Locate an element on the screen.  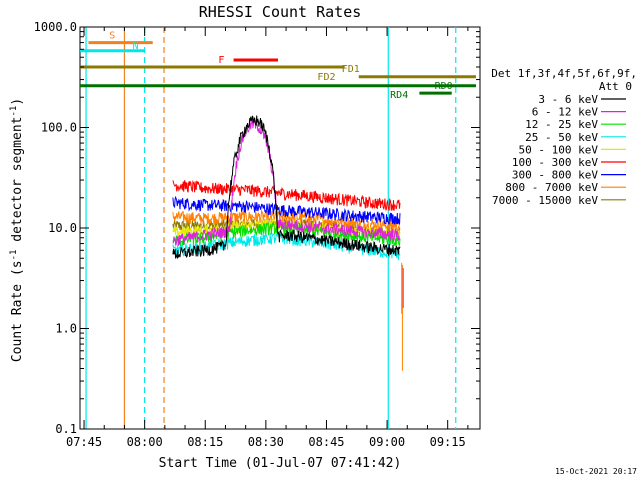
legend-label: 800 - 7000 keV is located at coordinates (551, 187).